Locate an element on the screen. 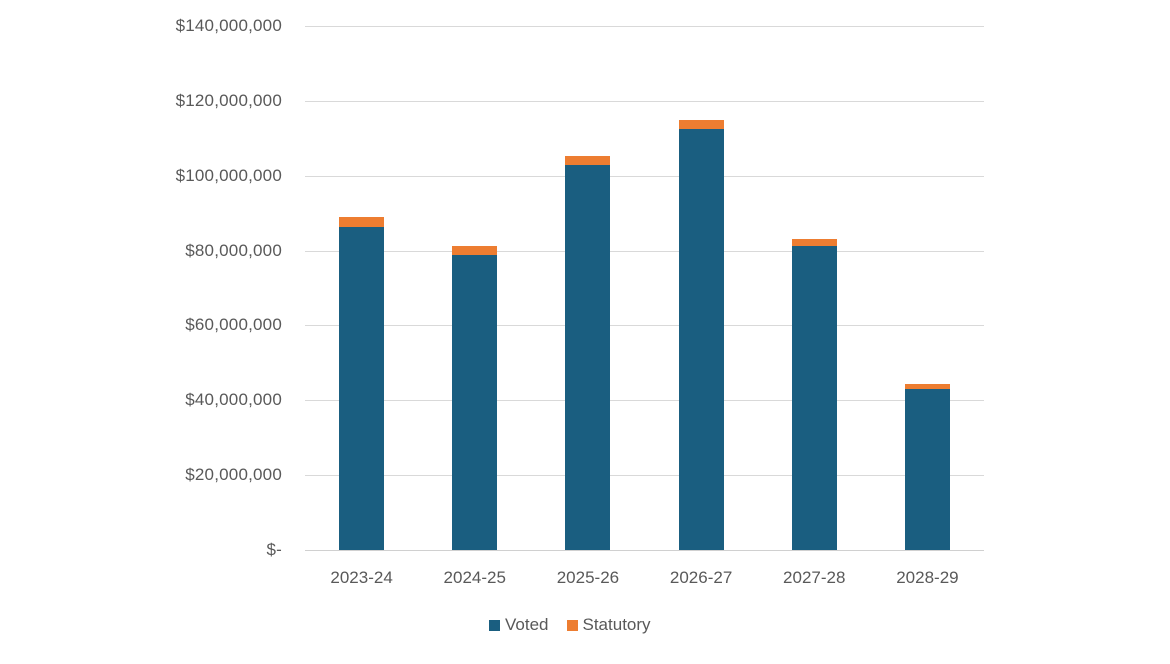 This screenshot has width=1170, height=664. x-tick-label: 2028-29 is located at coordinates (927, 577).